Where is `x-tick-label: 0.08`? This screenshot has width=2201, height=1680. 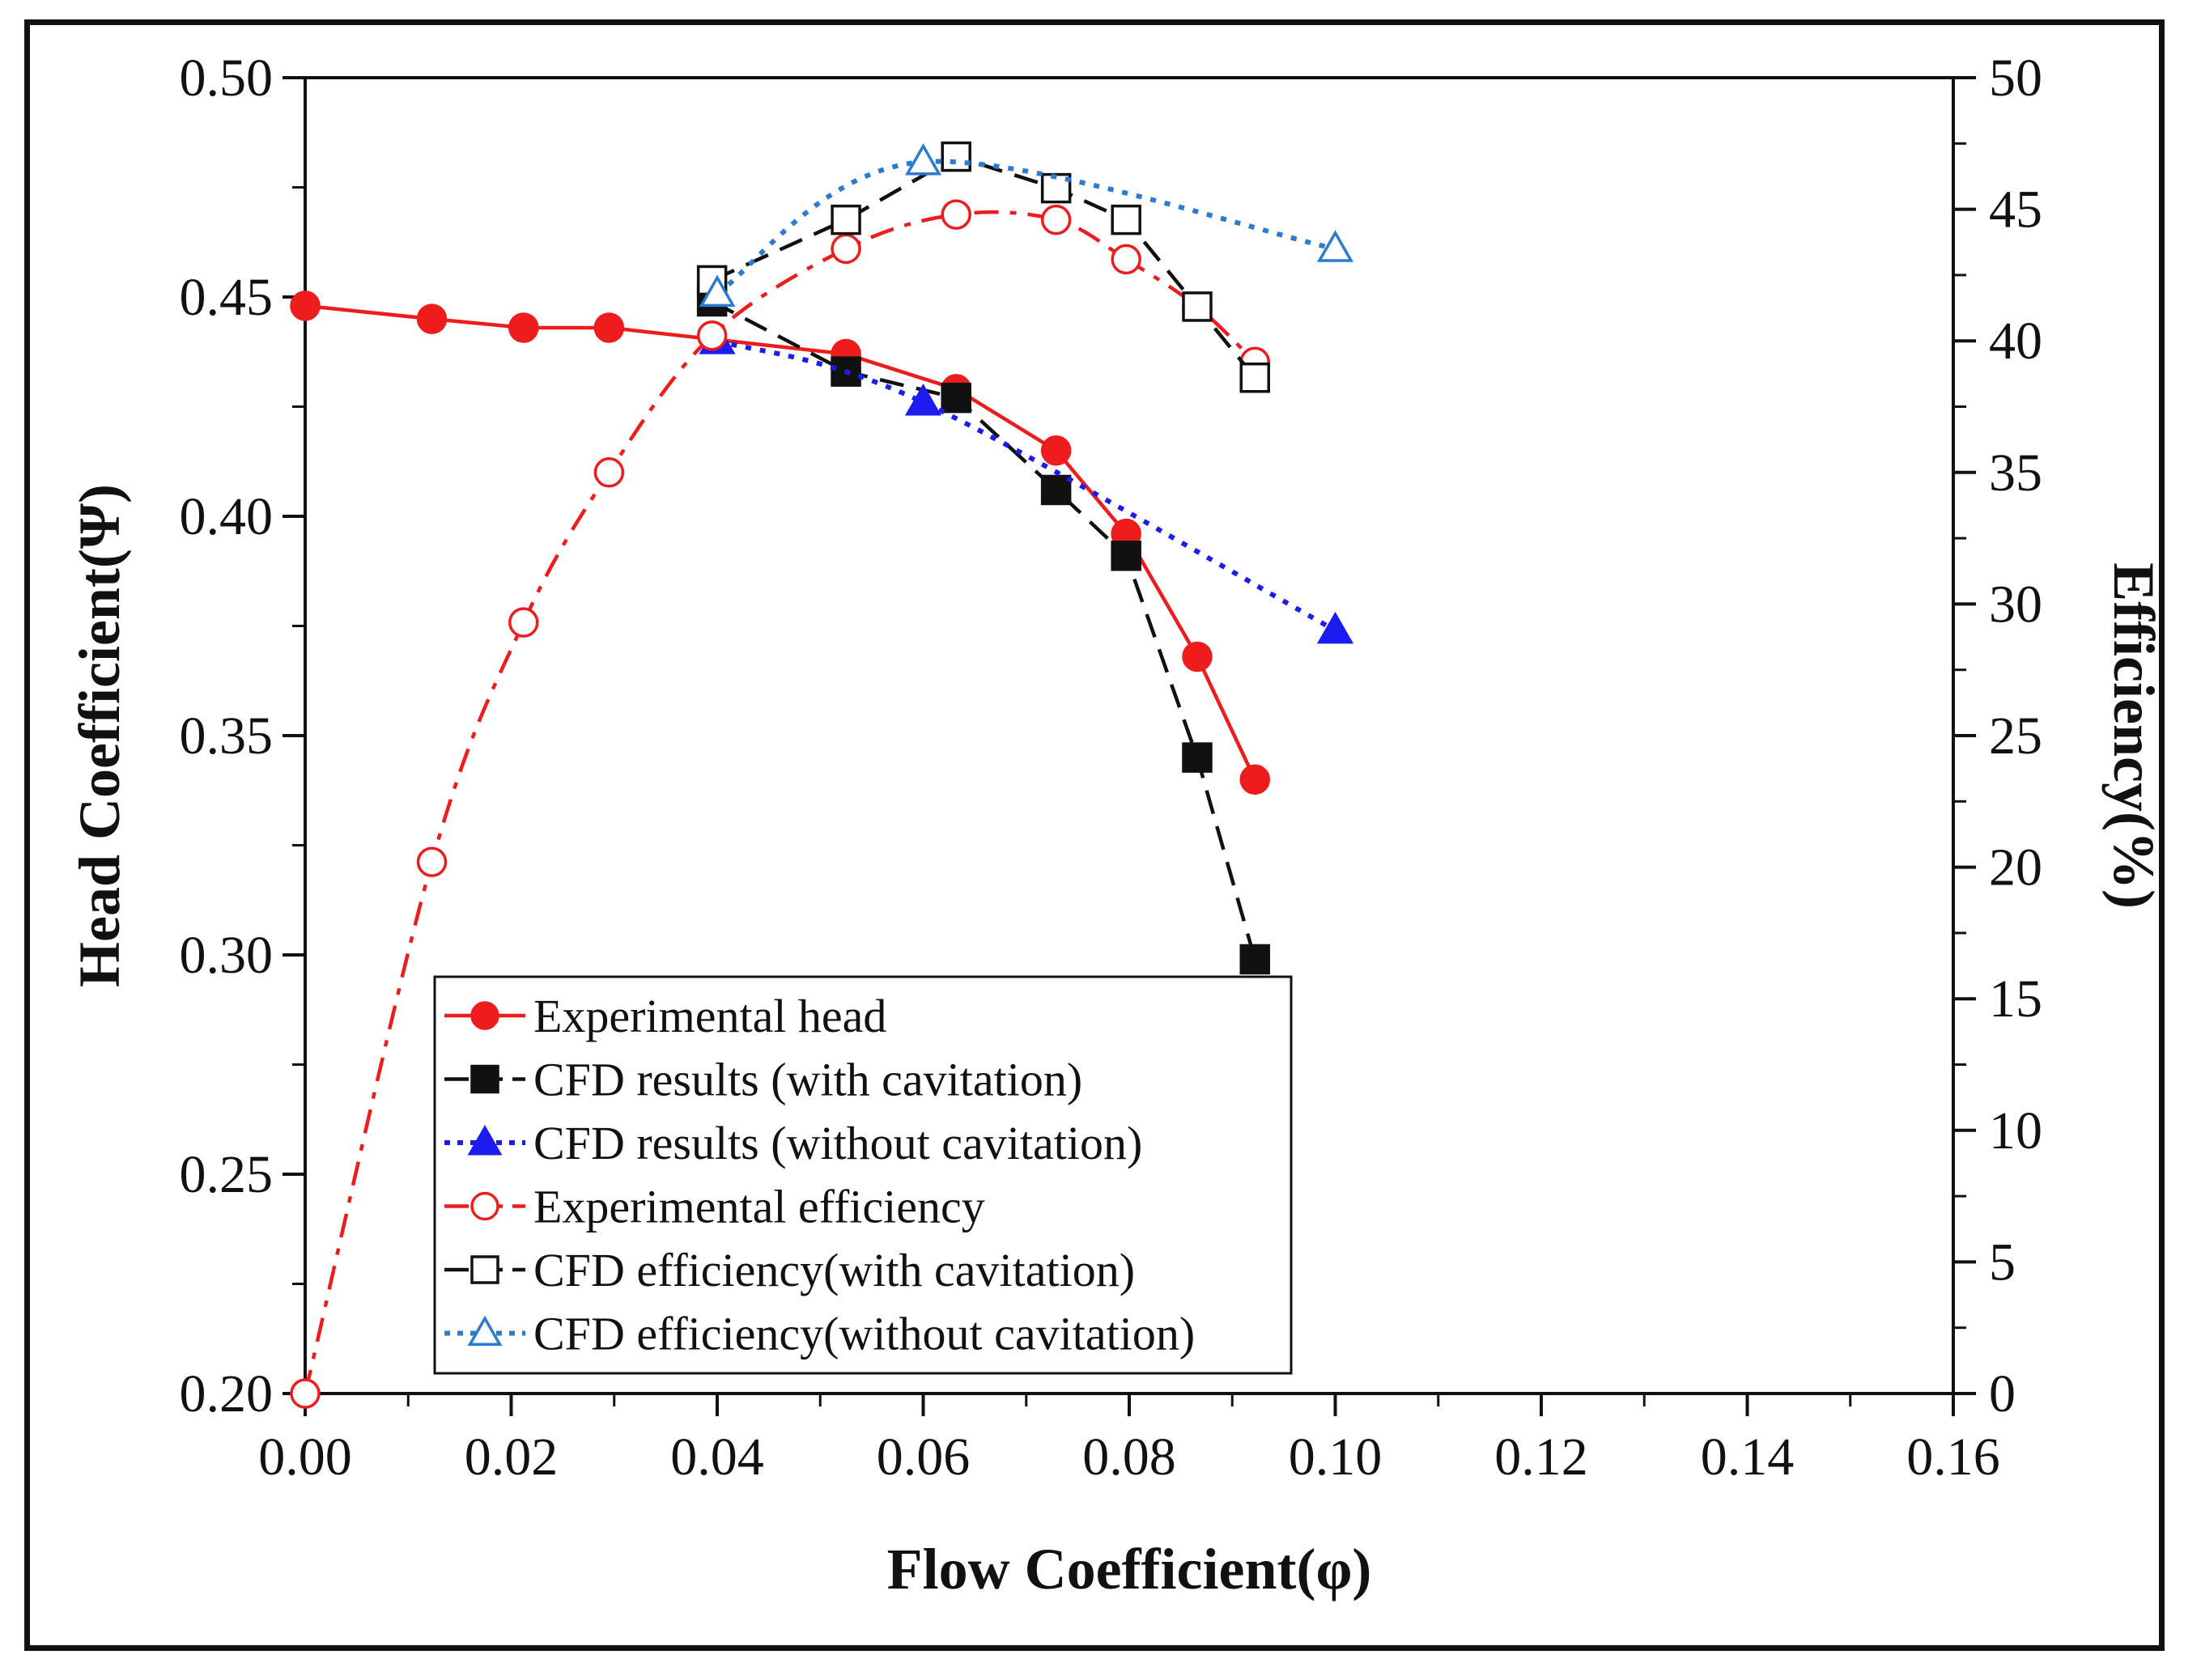
x-tick-label: 0.08 is located at coordinates (1129, 1458).